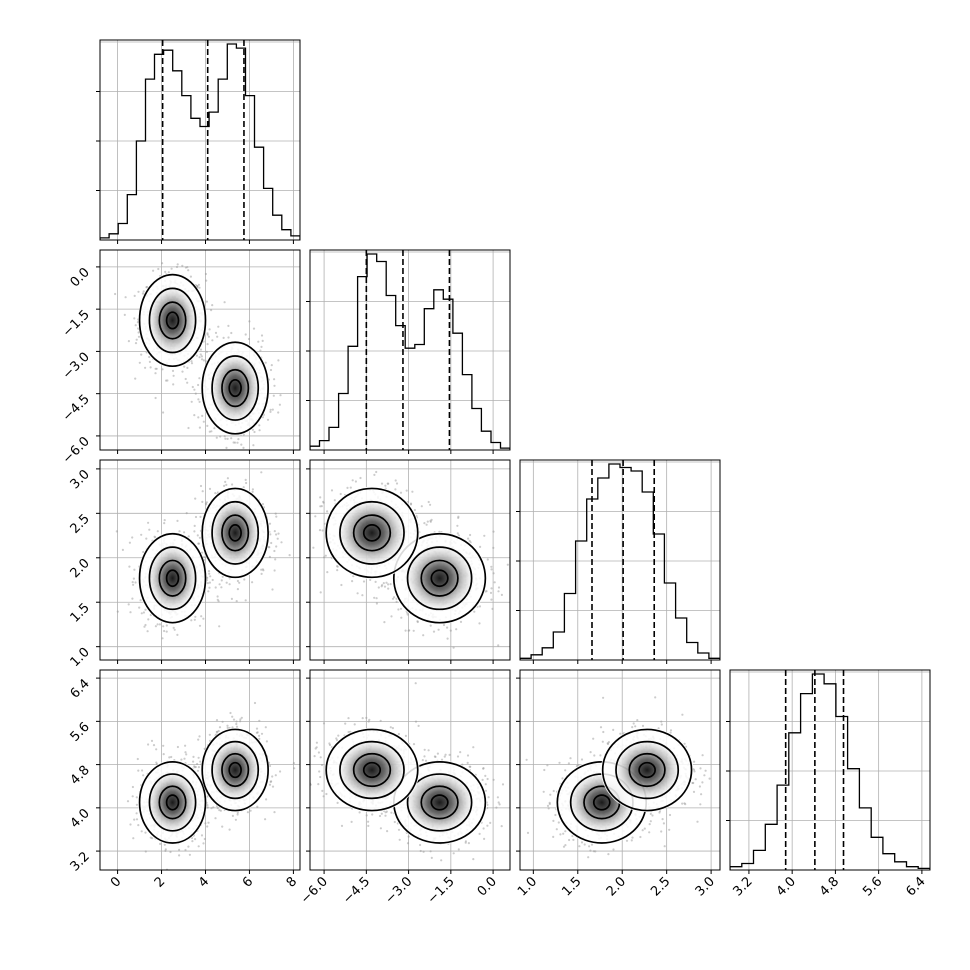  I want to click on y-tick-label: 2.5, so click(80, 524).